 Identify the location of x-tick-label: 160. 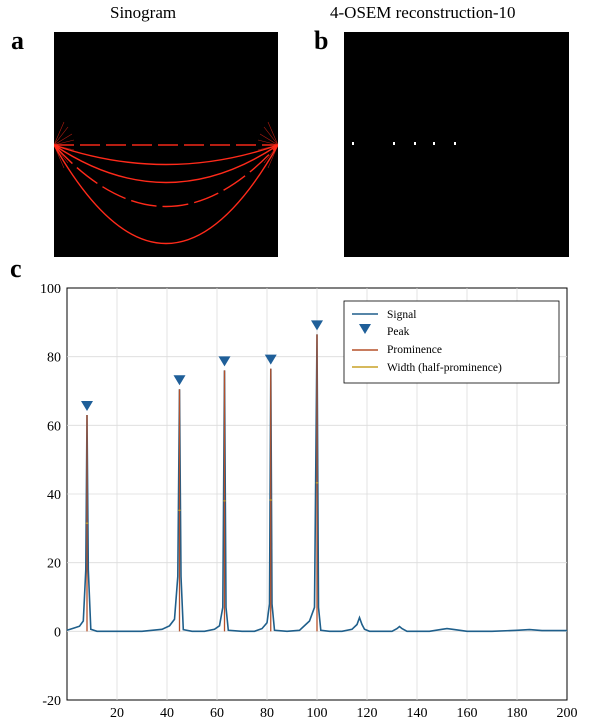
(467, 713).